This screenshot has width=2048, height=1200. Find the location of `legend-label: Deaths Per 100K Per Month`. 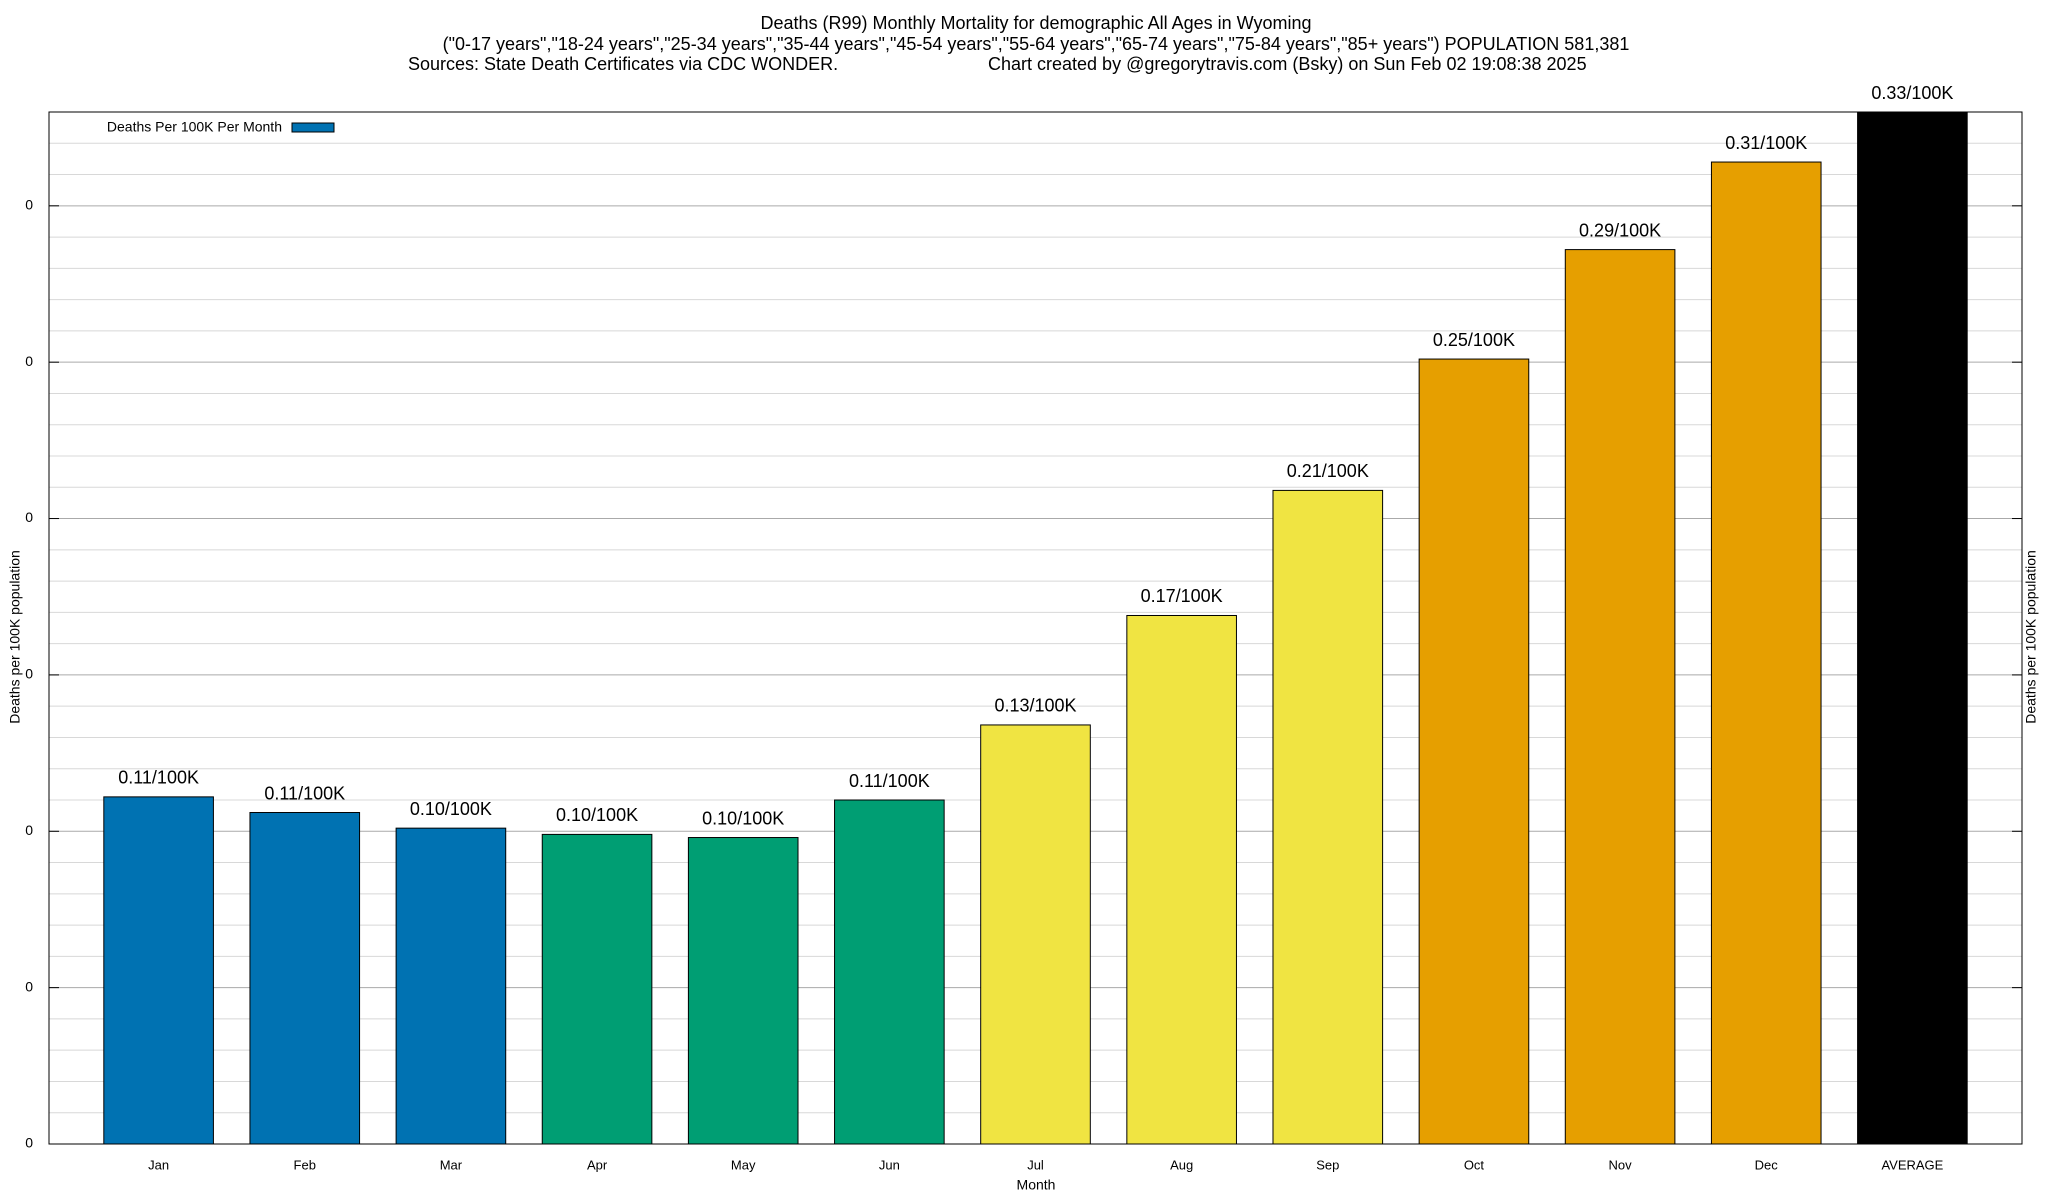

legend-label: Deaths Per 100K Per Month is located at coordinates (194, 127).